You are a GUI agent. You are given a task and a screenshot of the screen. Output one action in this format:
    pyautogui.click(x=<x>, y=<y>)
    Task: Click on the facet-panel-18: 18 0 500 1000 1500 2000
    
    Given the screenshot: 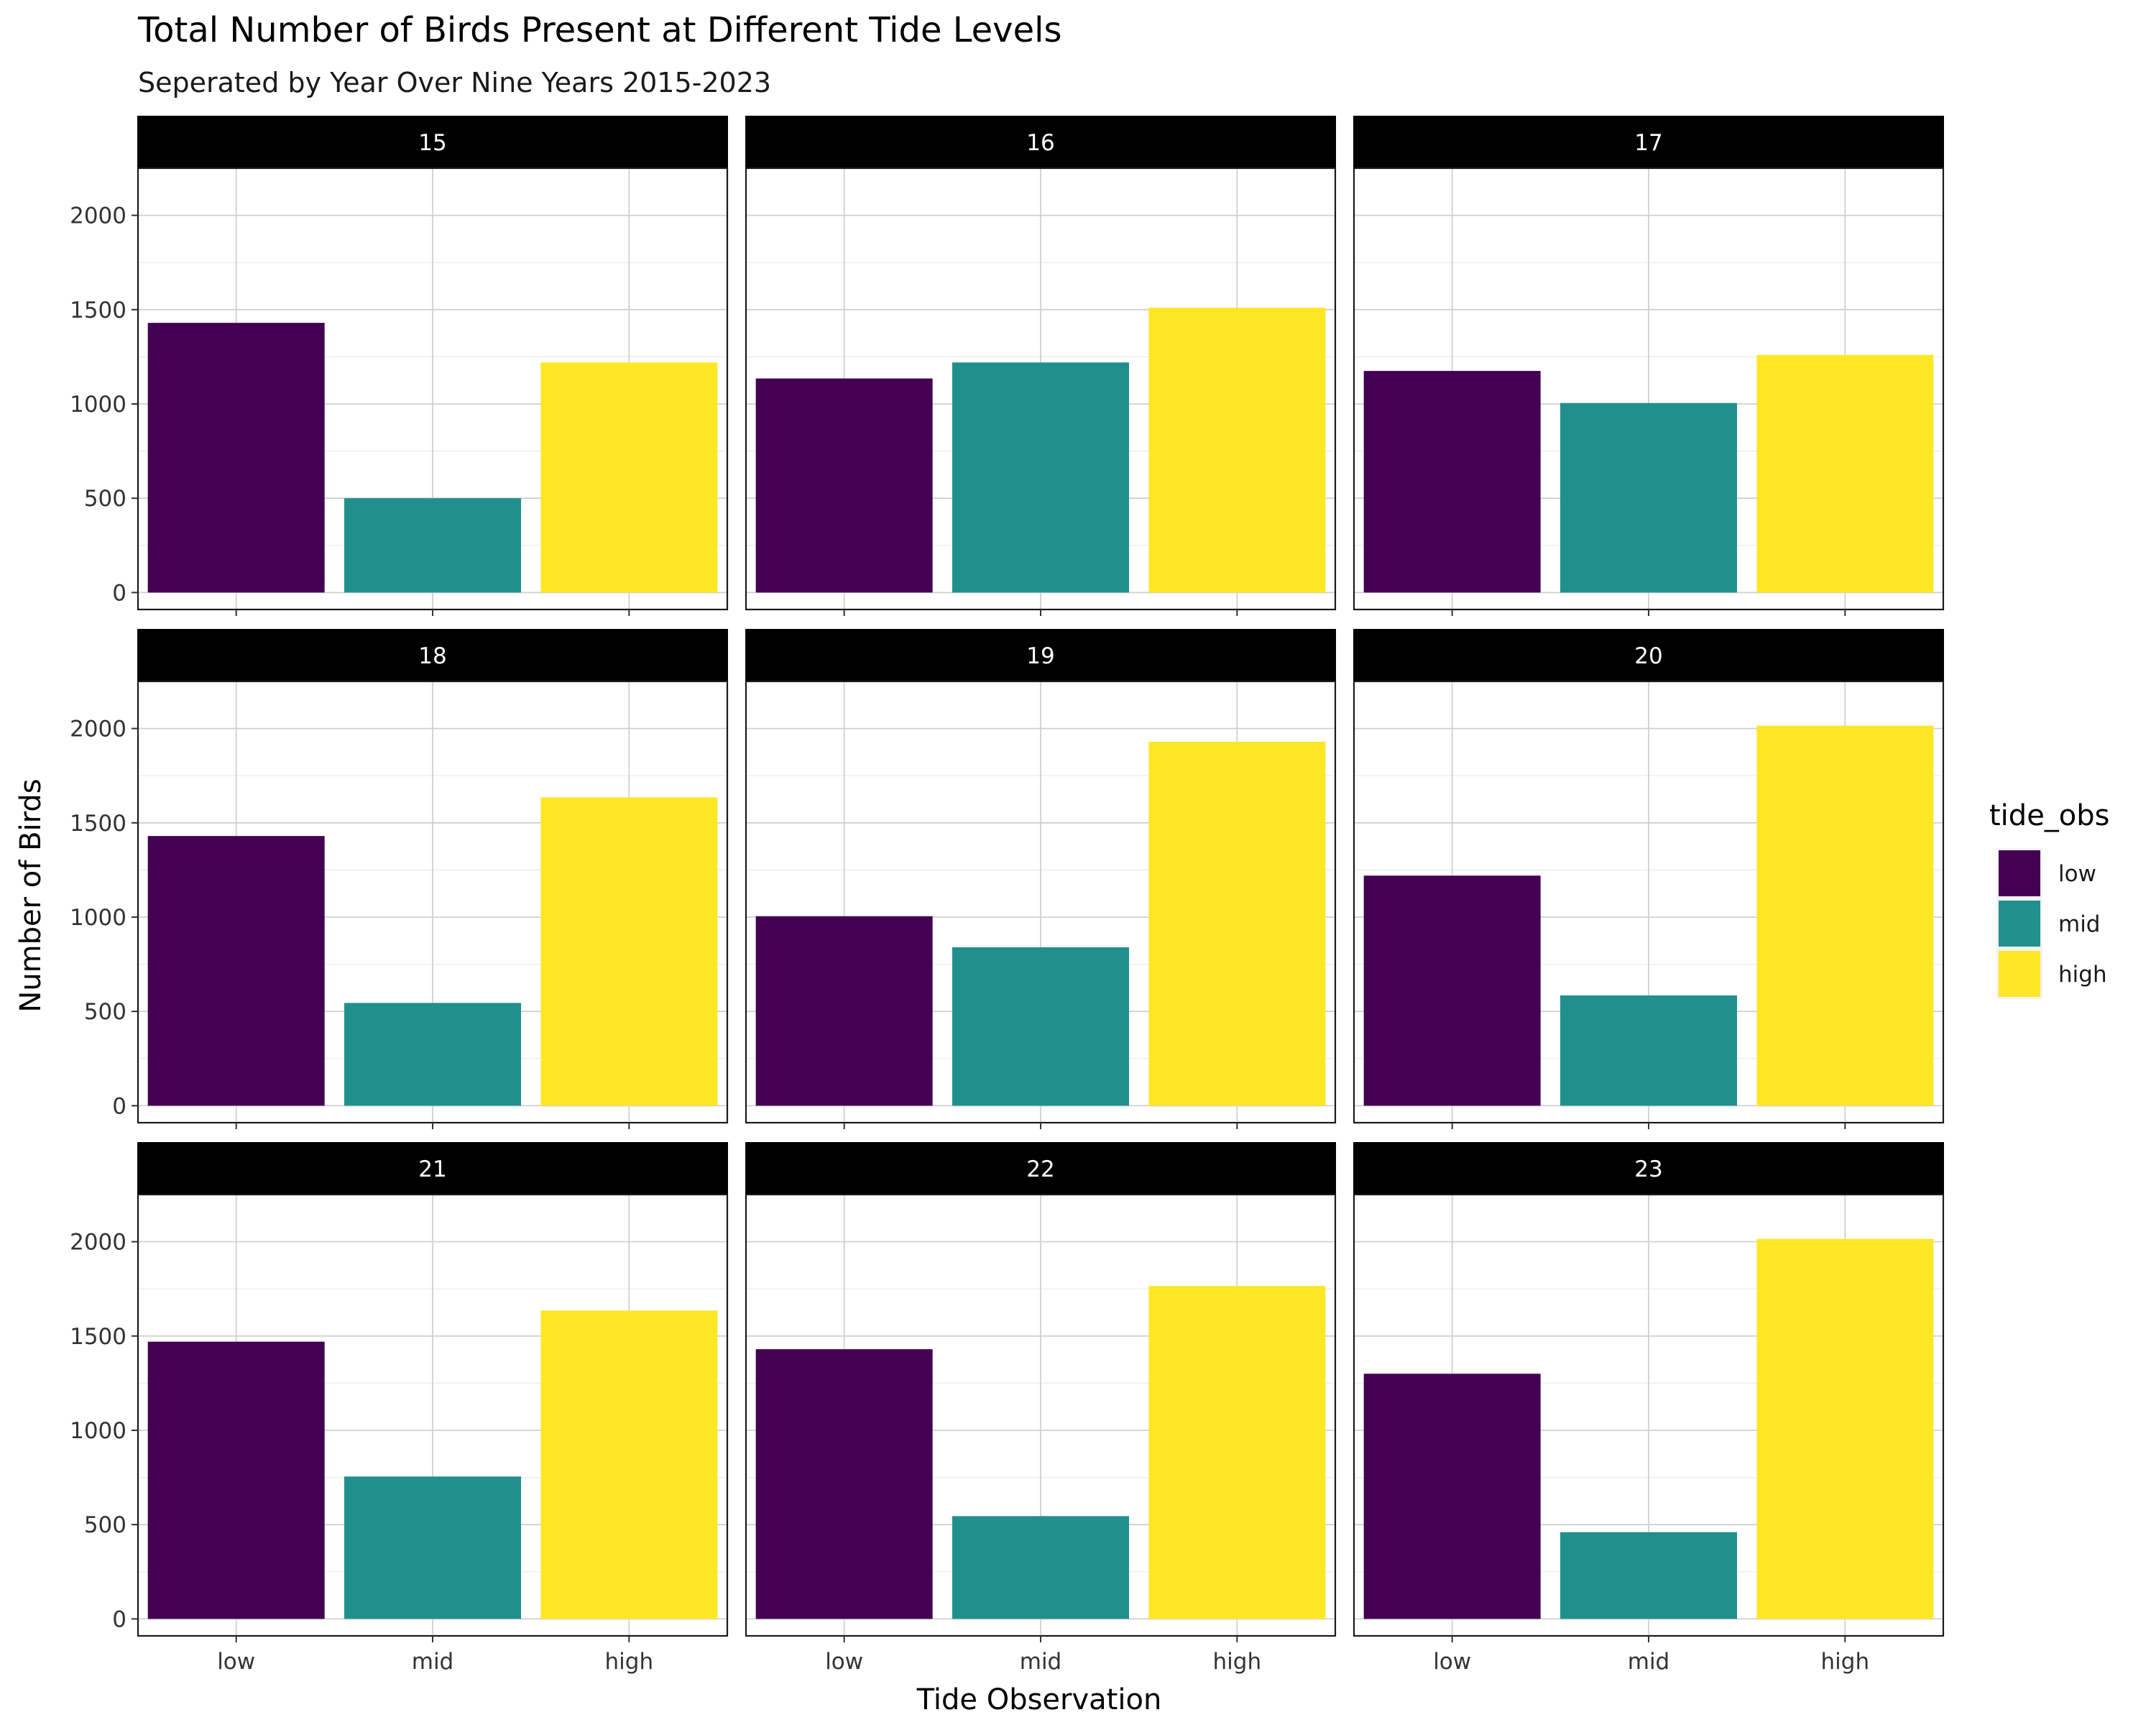 What is the action you would take?
    pyautogui.click(x=399, y=879)
    